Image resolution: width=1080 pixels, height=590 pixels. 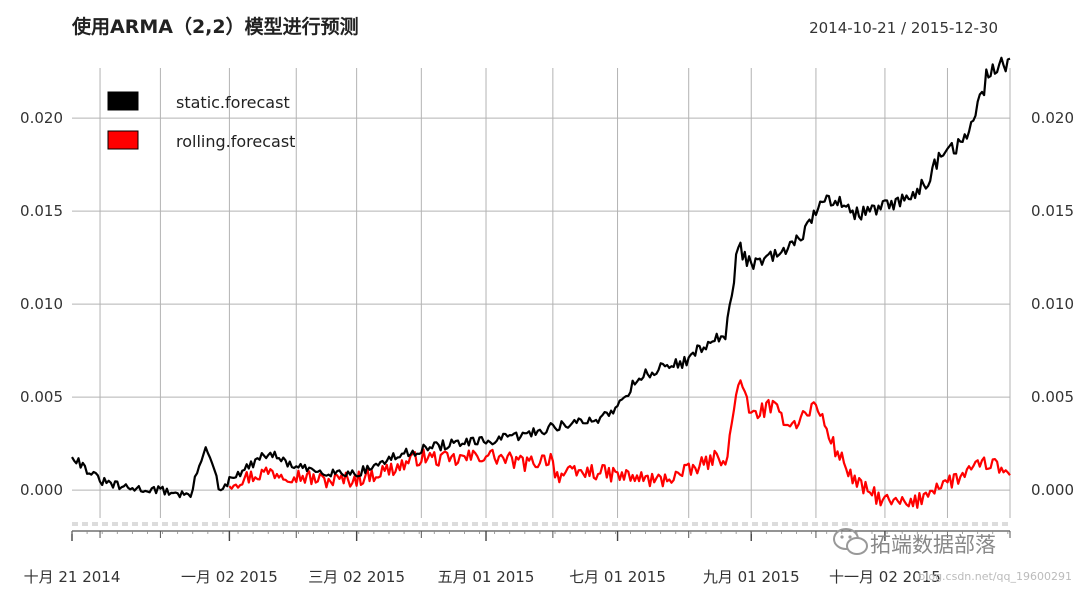 What do you see at coordinates (201, 121) in the screenshot?
I see `legend: static.forecast rolling.forecast` at bounding box center [201, 121].